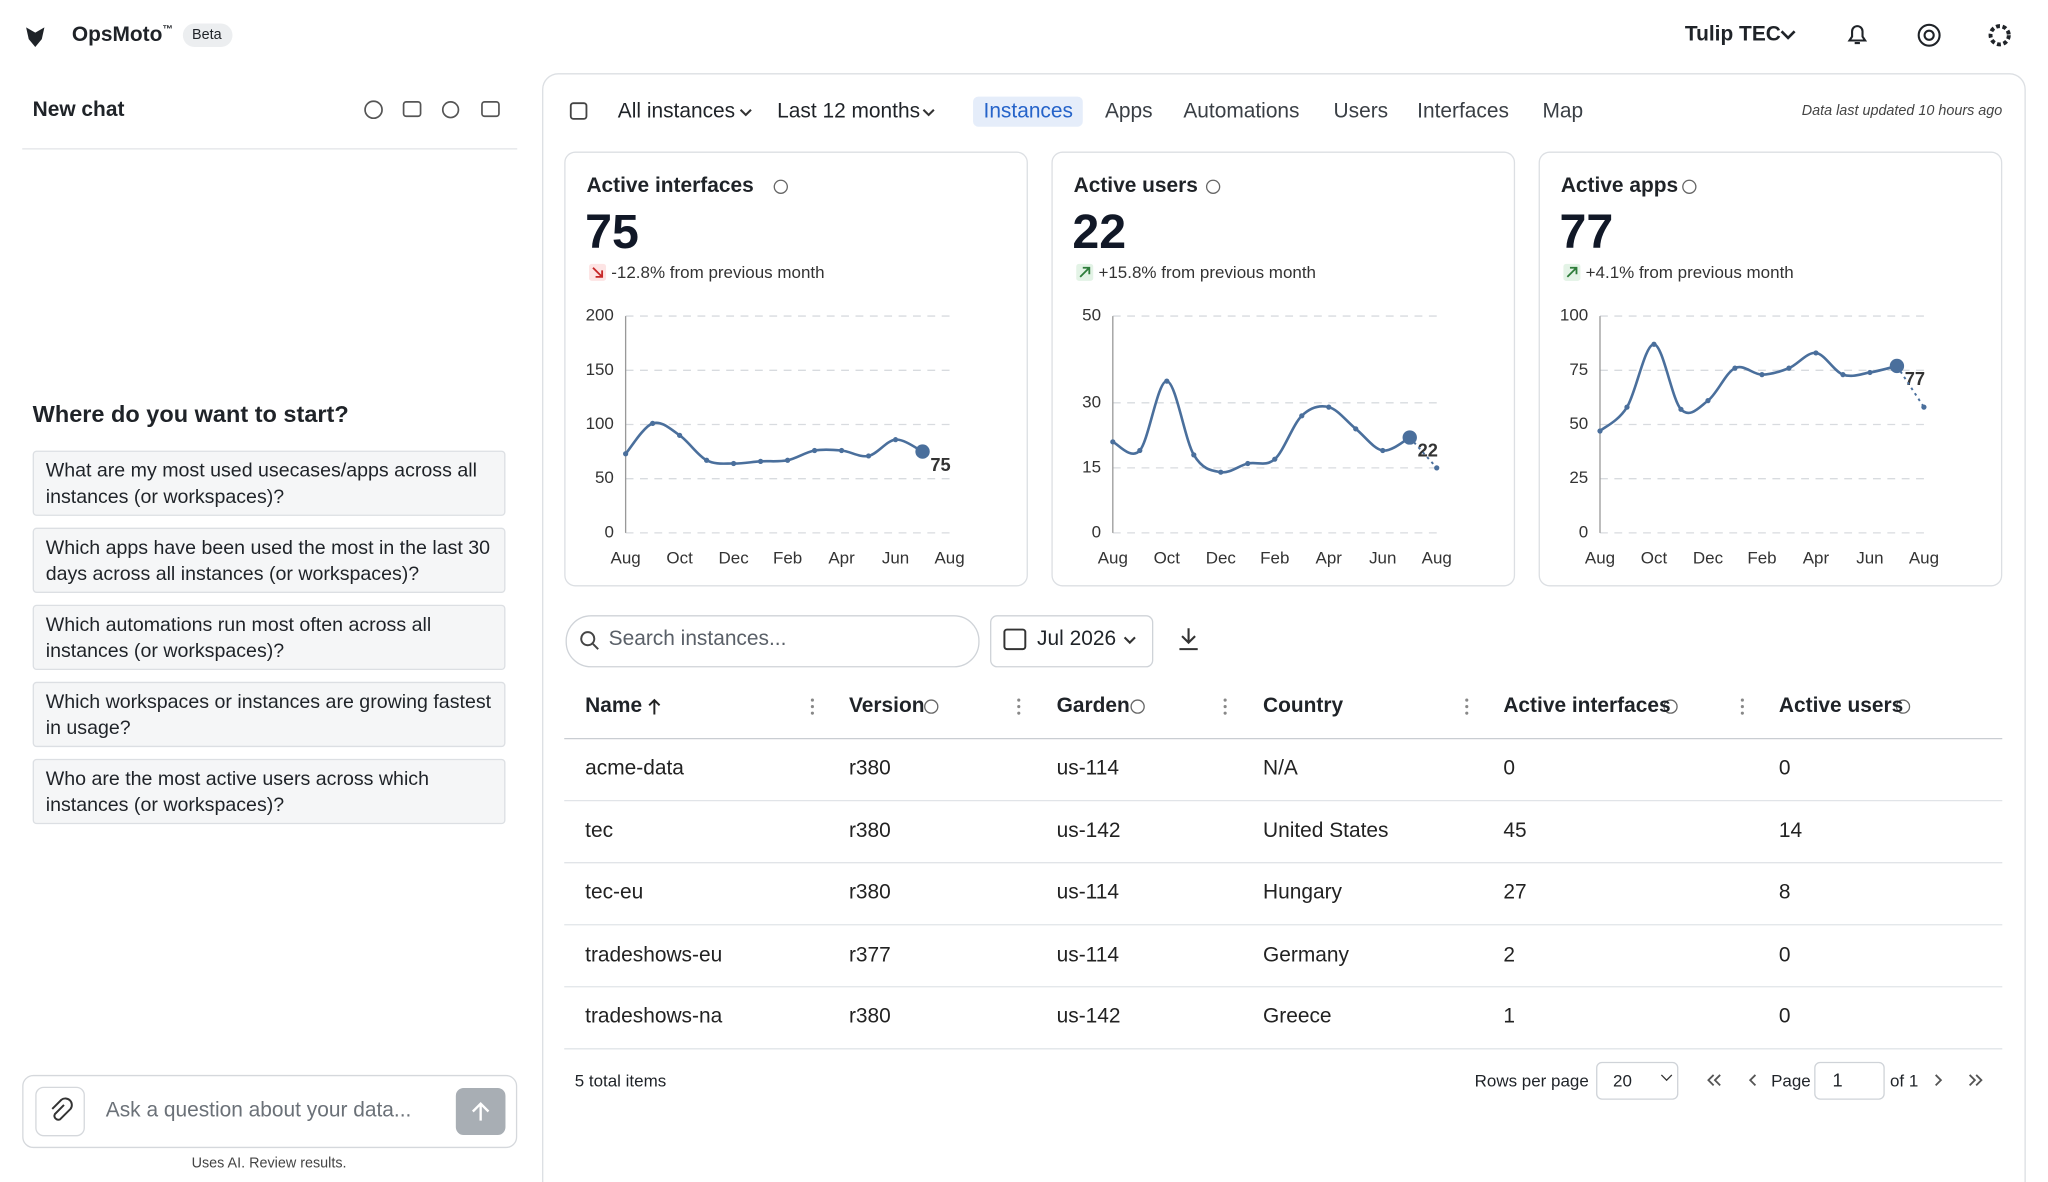 The width and height of the screenshot is (2048, 1182). Describe the element at coordinates (1463, 111) in the screenshot. I see `tab: Interfaces` at that location.